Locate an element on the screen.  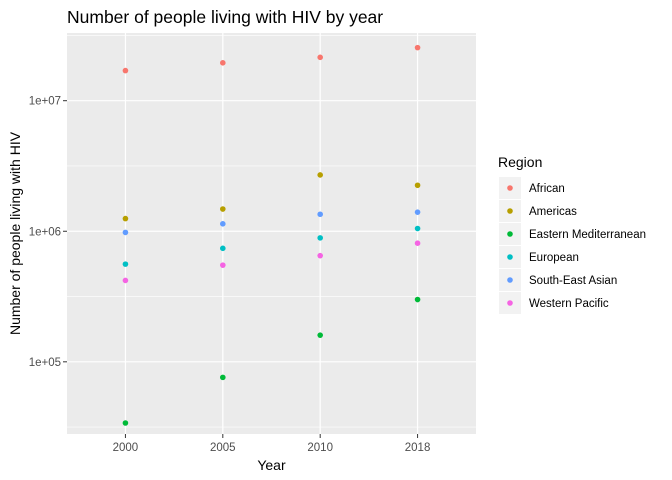
legend-label-western-pacific: Western Pacific is located at coordinates (569, 304).